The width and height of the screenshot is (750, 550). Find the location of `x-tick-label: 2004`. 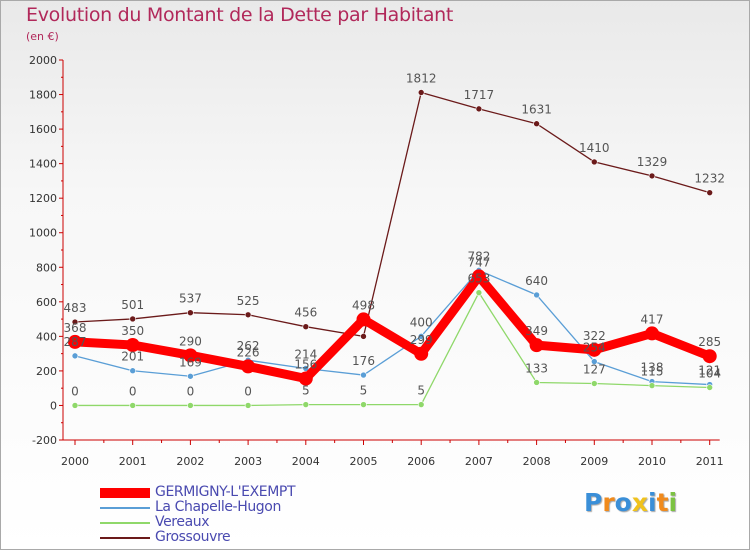

x-tick-label: 2004 is located at coordinates (306, 461).